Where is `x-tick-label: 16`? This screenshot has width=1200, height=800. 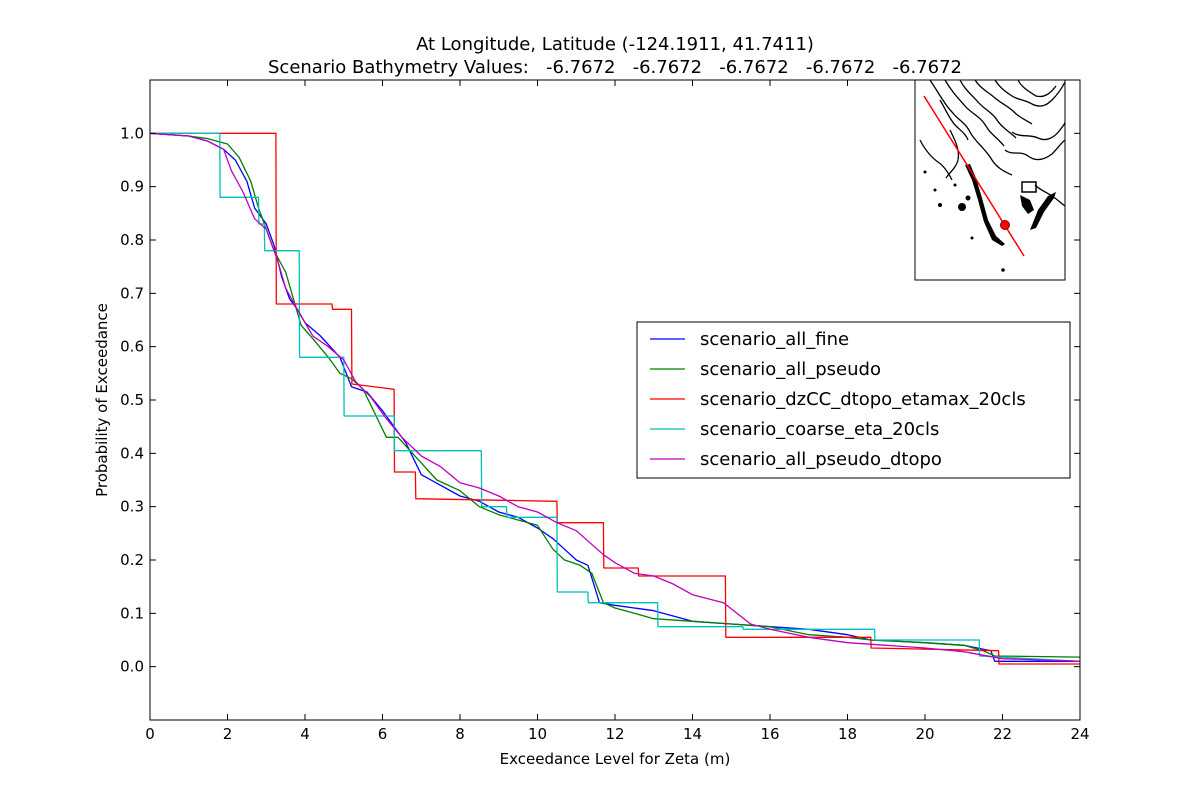 x-tick-label: 16 is located at coordinates (769, 734).